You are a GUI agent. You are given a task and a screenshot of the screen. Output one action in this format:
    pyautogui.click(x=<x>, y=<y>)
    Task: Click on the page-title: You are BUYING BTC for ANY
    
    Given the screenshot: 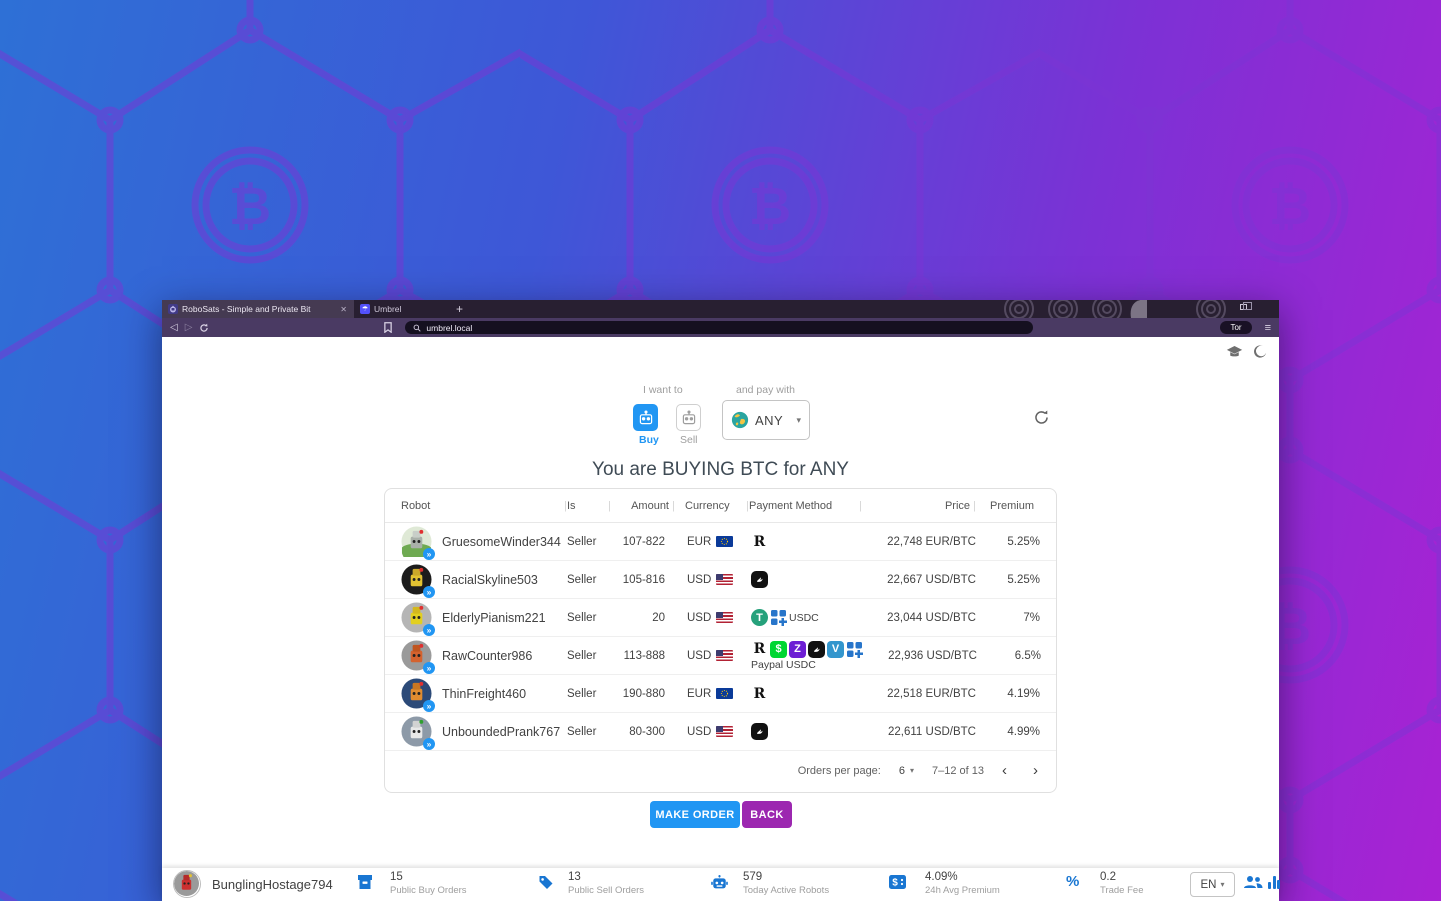 What is the action you would take?
    pyautogui.click(x=720, y=469)
    